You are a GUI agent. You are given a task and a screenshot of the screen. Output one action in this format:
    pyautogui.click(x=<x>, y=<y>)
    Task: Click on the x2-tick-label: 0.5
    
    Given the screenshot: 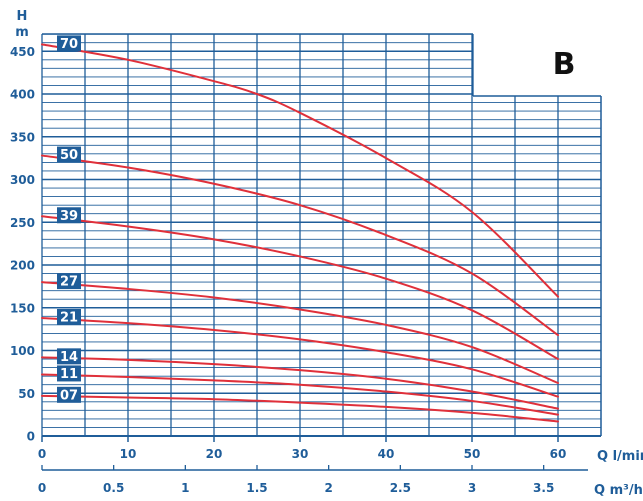 What is the action you would take?
    pyautogui.click(x=113, y=488)
    